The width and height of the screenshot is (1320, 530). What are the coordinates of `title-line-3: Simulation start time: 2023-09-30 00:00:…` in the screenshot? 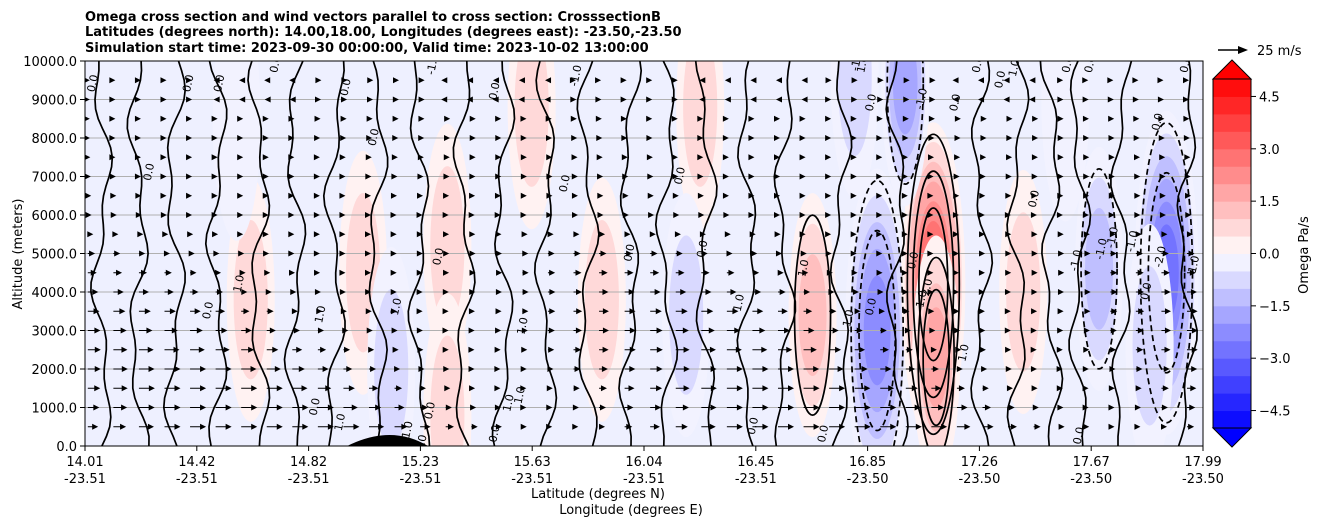 It's located at (367, 48).